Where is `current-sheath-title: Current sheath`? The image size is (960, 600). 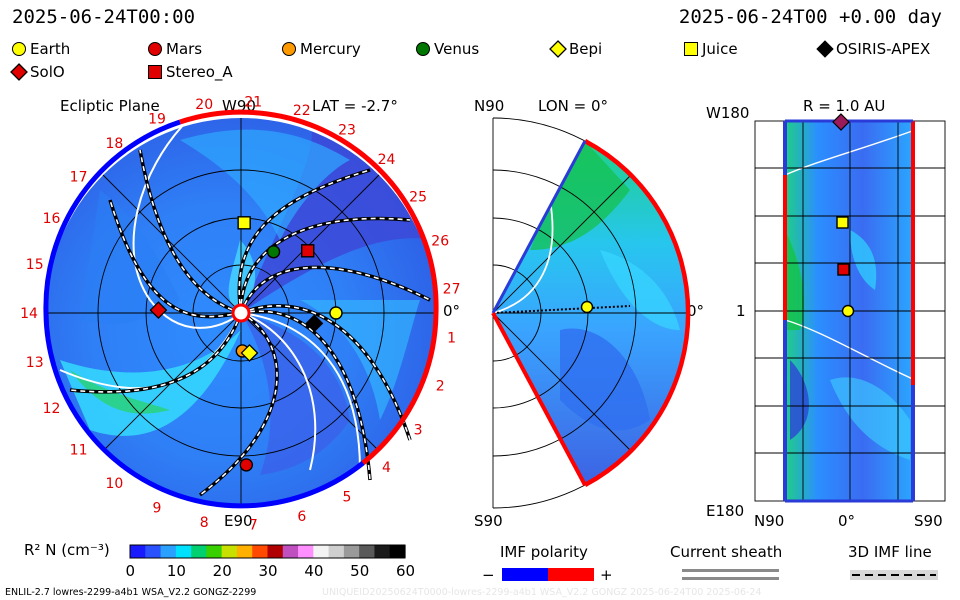
current-sheath-title: Current sheath is located at coordinates (726, 552).